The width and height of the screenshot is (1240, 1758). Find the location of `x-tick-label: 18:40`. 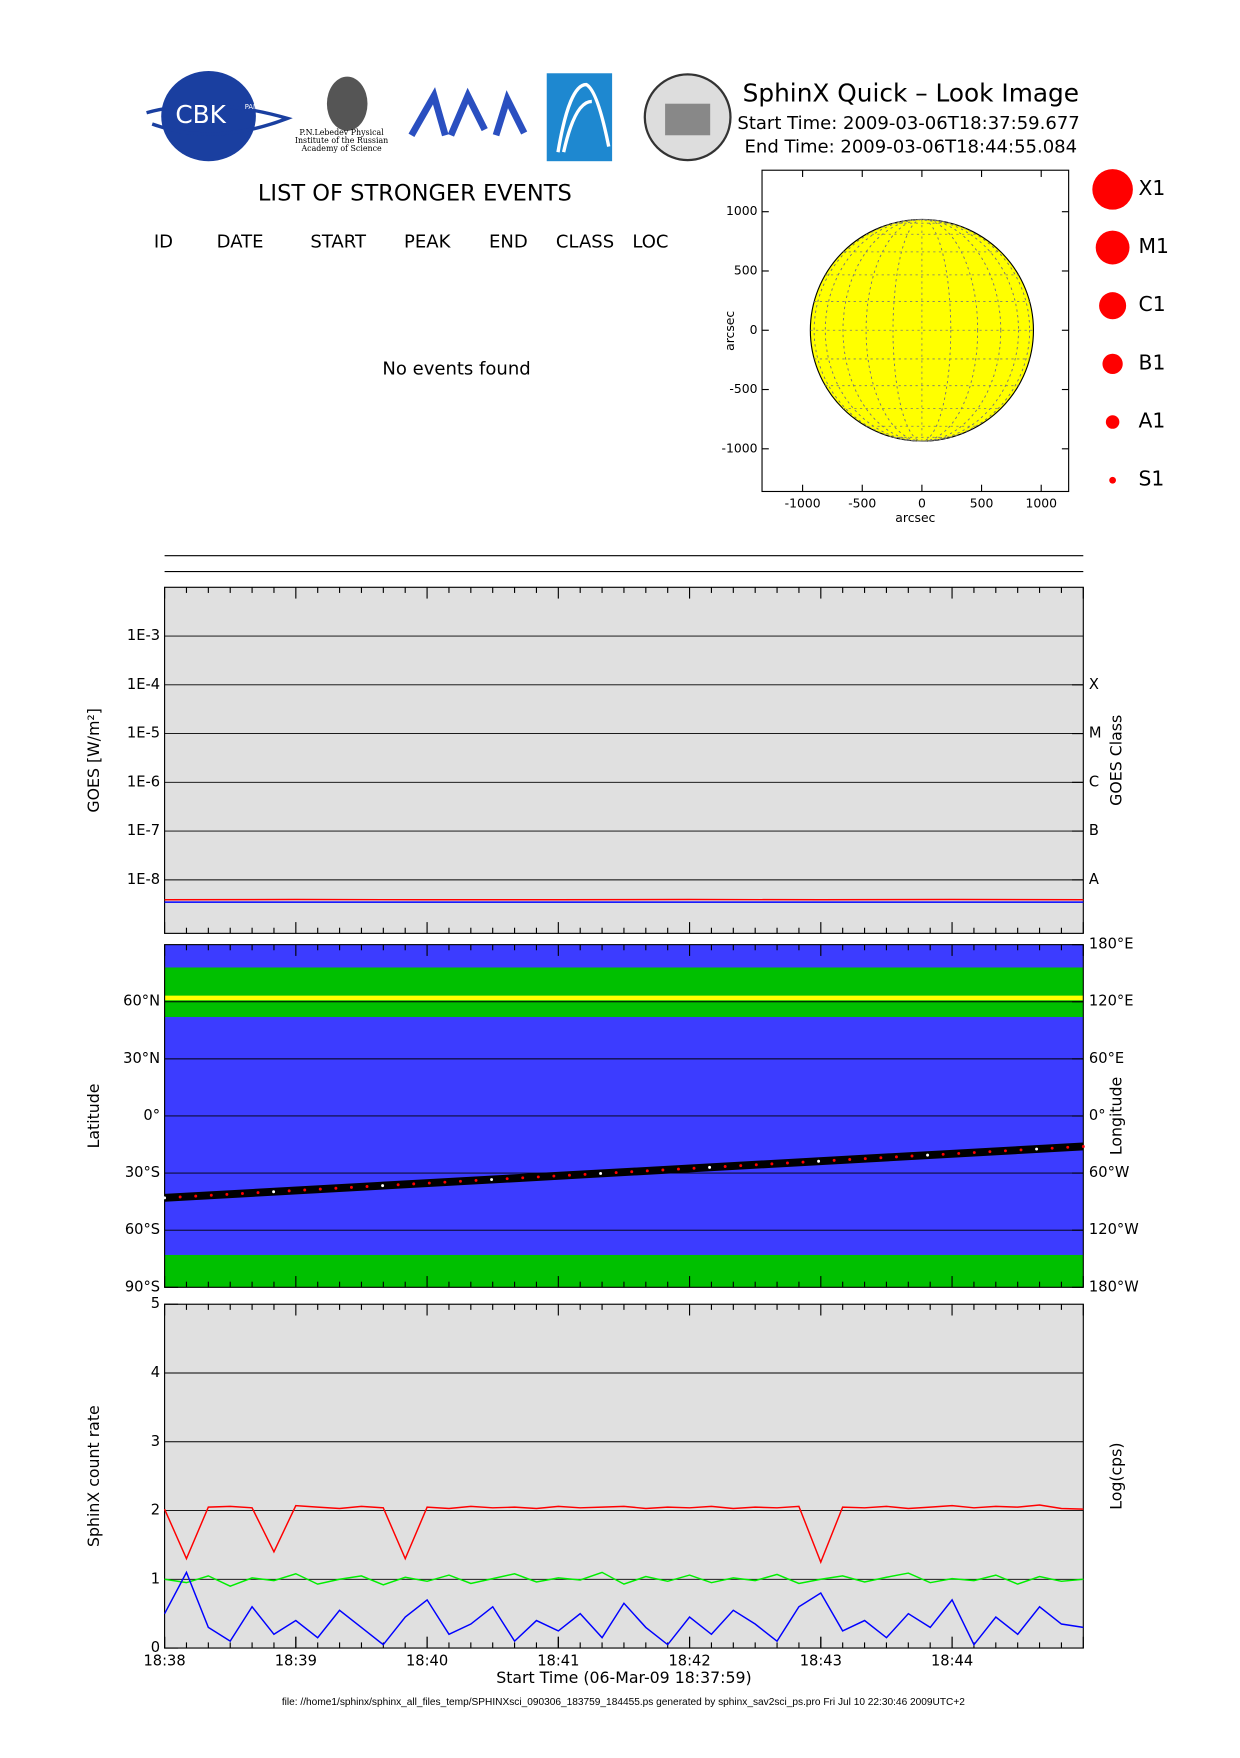

x-tick-label: 18:40 is located at coordinates (427, 1661).